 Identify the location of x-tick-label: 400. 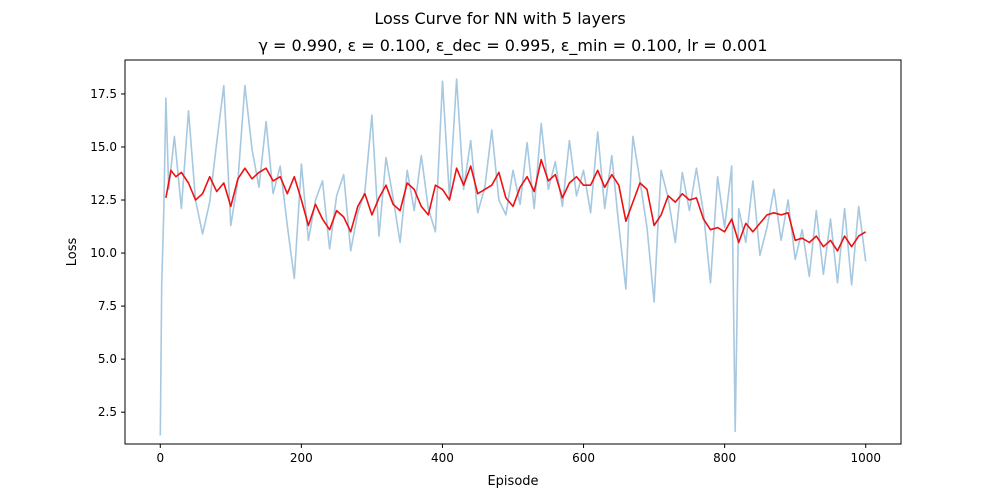
(442, 458).